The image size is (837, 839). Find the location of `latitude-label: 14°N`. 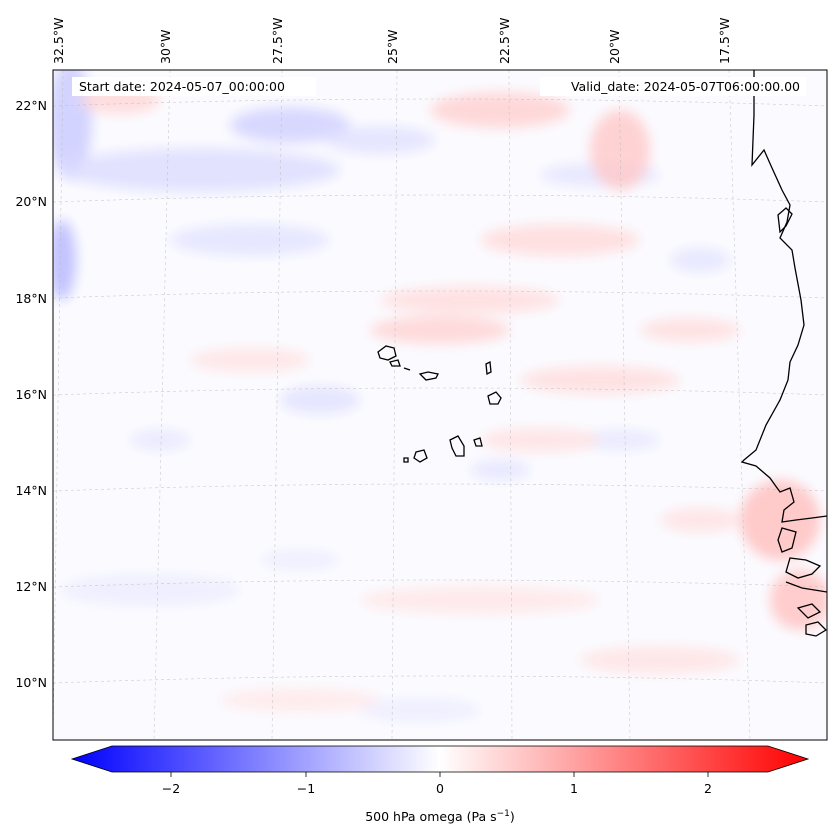

latitude-label: 14°N is located at coordinates (31, 490).